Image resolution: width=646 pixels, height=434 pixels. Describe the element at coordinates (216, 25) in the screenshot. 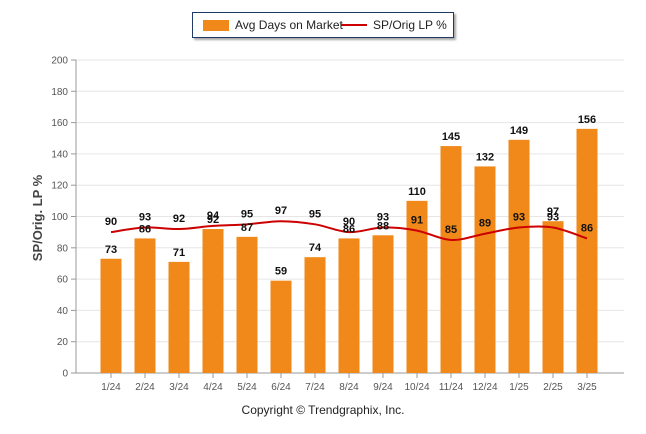

I see `legend-bar-swatch` at that location.